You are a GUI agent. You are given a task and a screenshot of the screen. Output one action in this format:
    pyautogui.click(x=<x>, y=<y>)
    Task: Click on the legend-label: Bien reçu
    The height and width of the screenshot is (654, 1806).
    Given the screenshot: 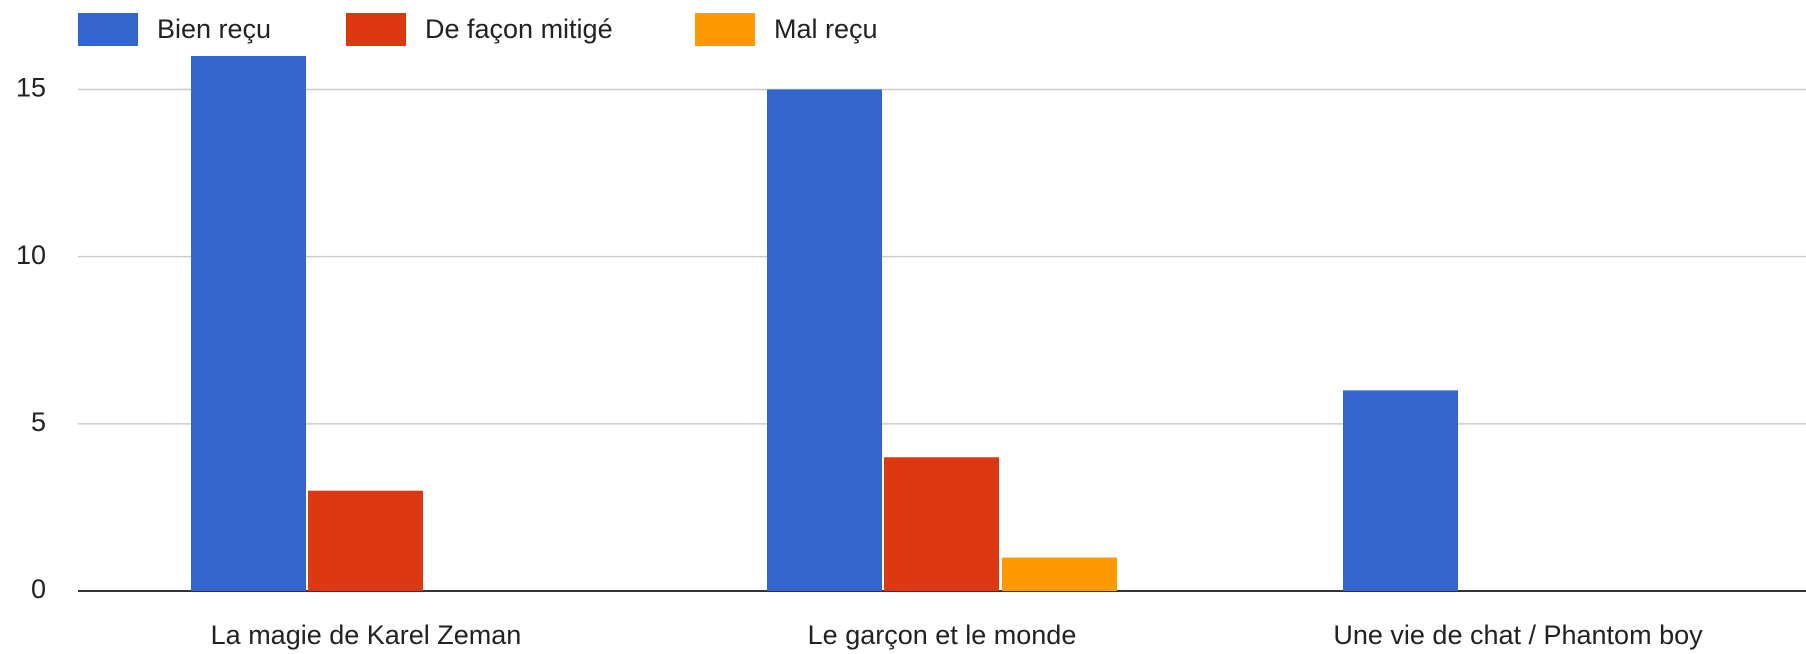 What is the action you would take?
    pyautogui.click(x=214, y=29)
    